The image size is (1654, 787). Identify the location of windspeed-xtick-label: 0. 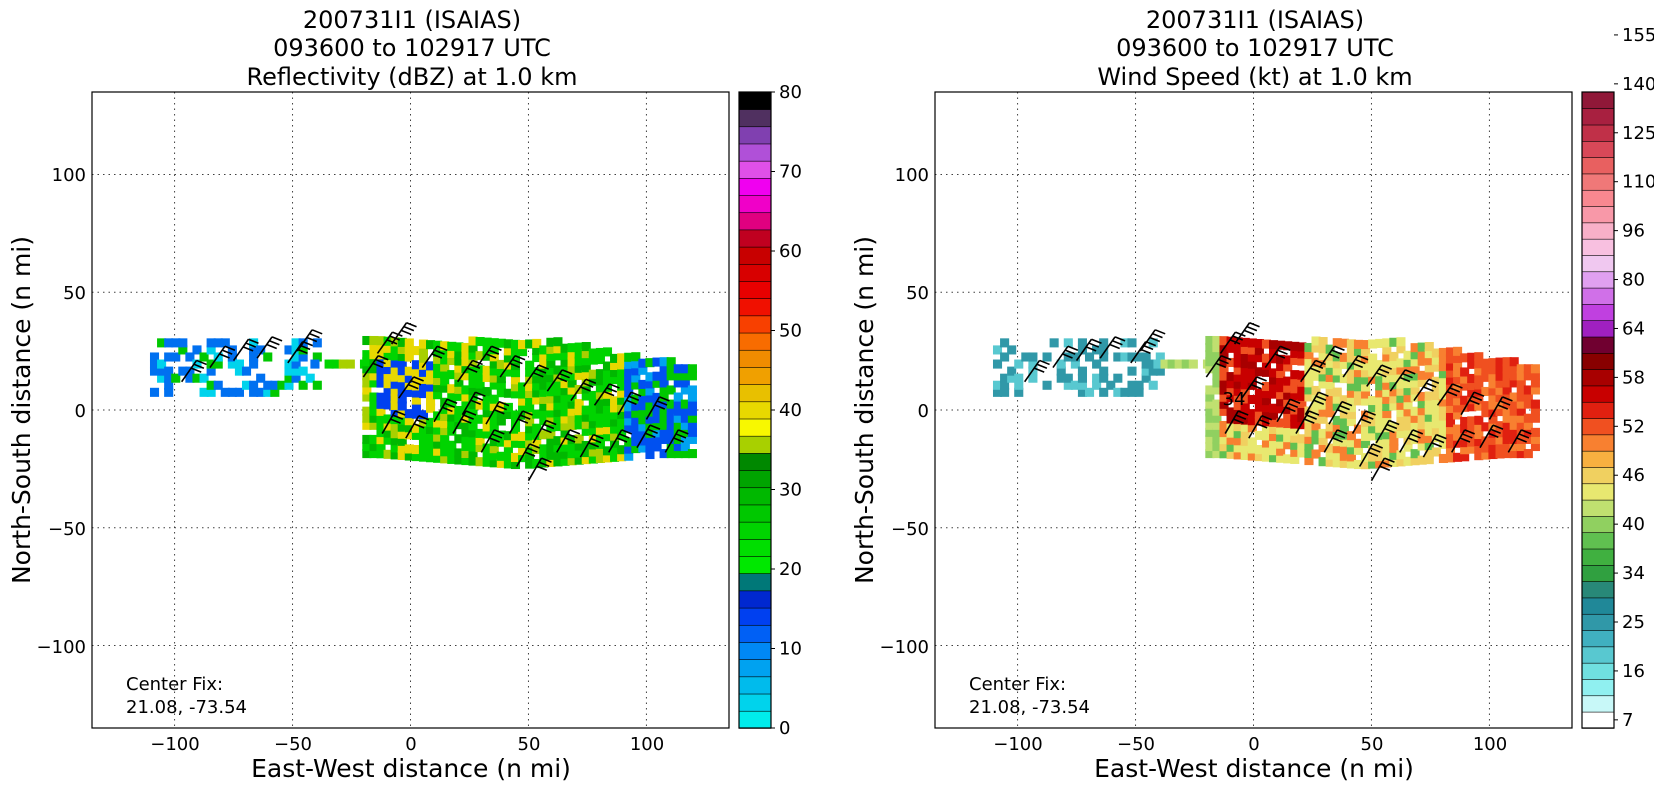
(1253, 744).